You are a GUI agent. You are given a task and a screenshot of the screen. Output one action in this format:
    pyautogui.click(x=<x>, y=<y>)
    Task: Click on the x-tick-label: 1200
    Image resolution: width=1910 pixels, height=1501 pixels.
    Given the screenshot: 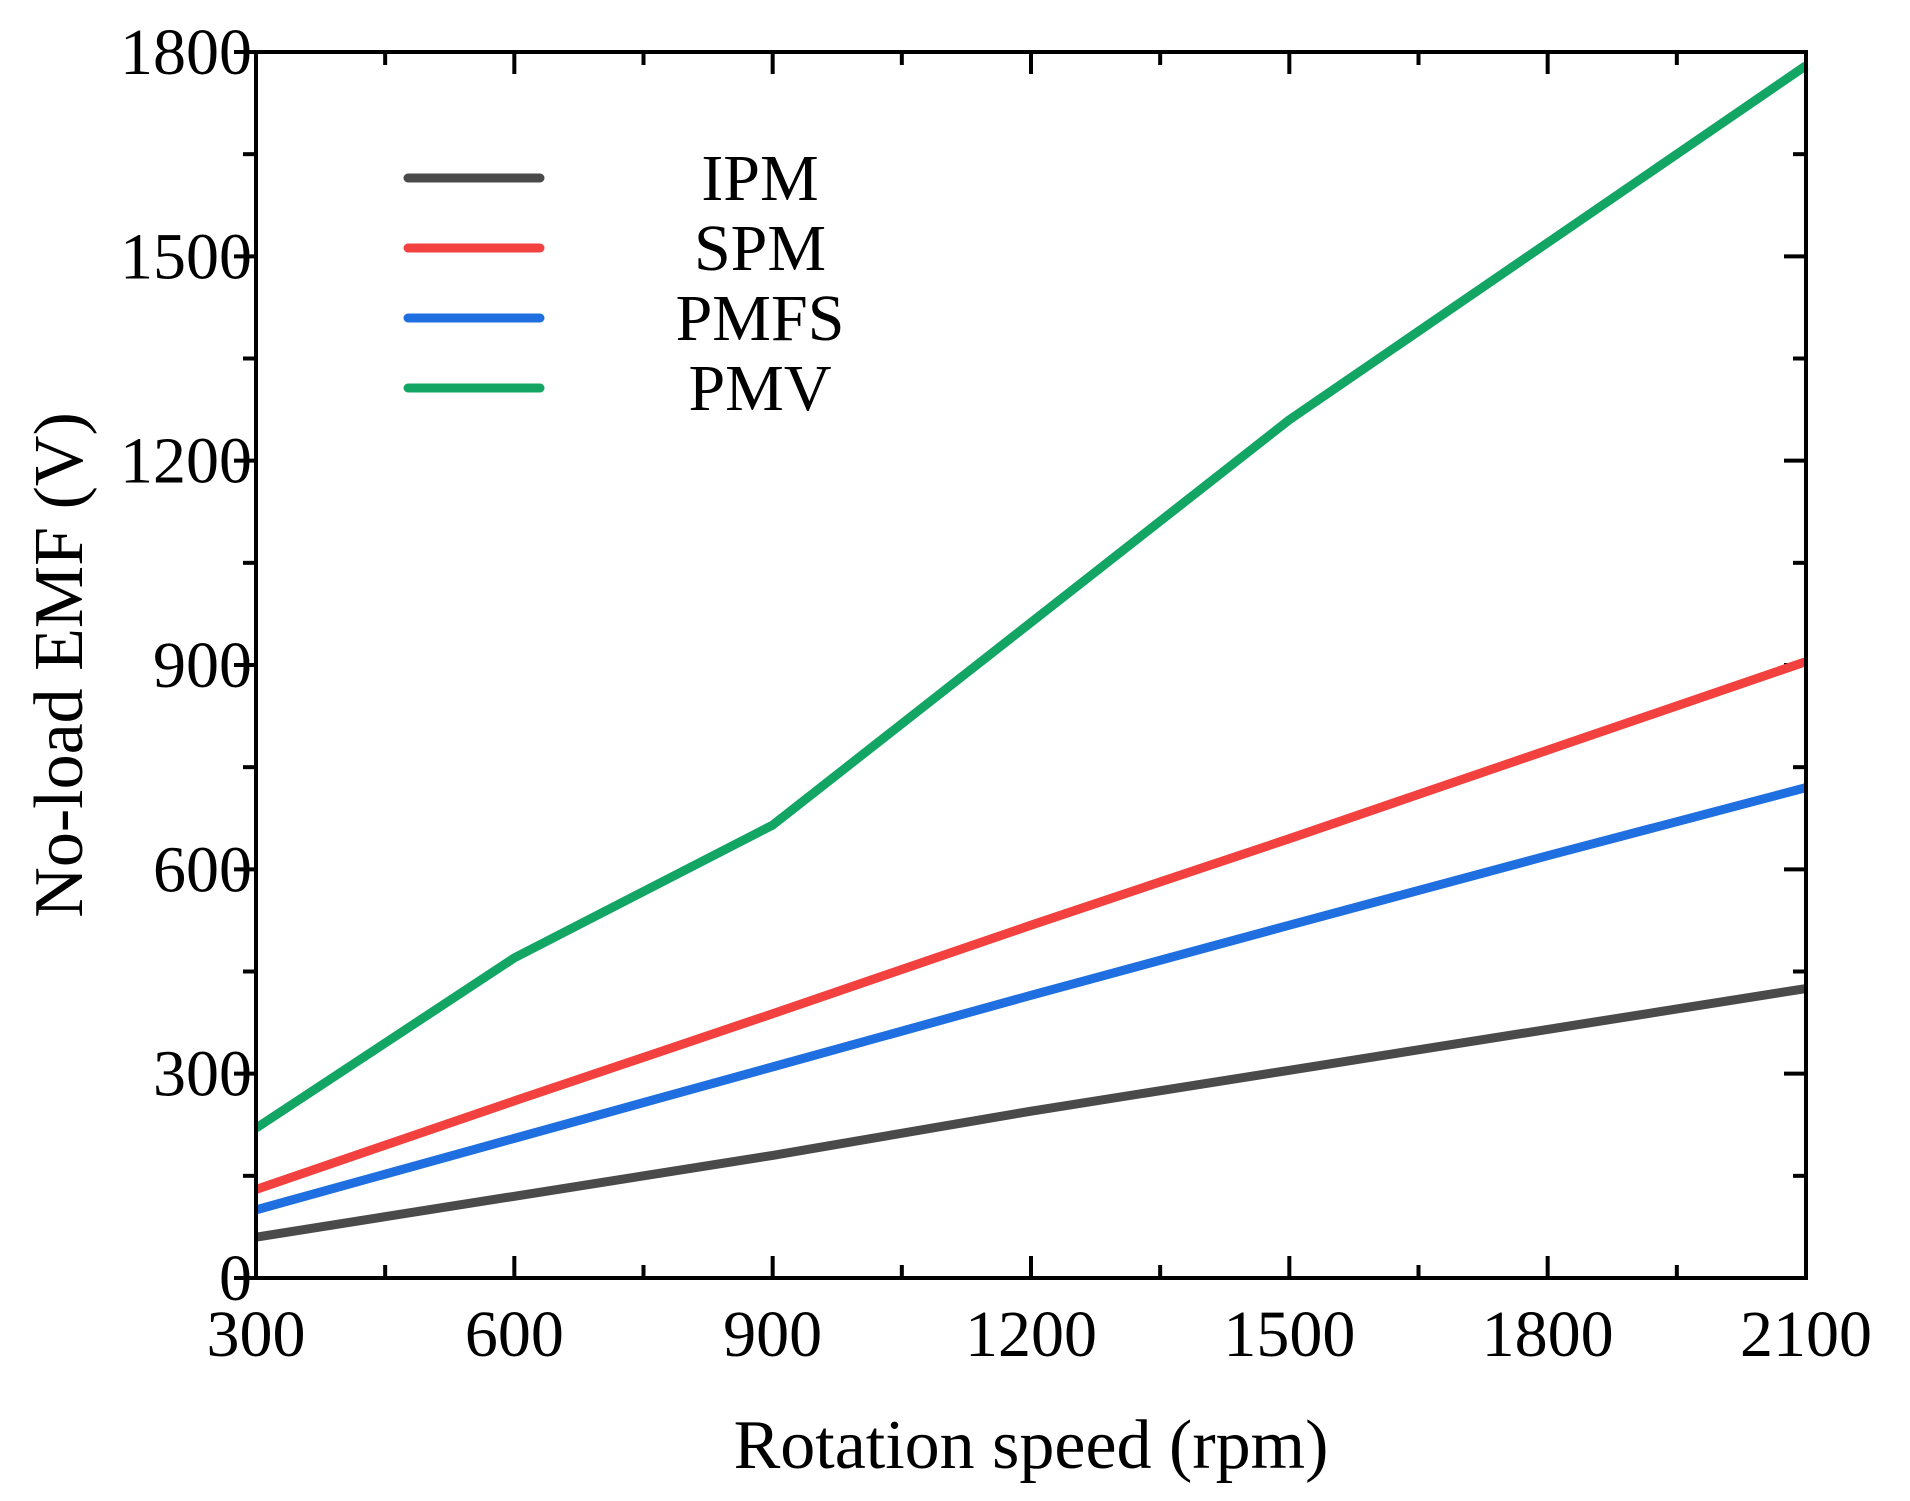 What is the action you would take?
    pyautogui.click(x=1031, y=1334)
    